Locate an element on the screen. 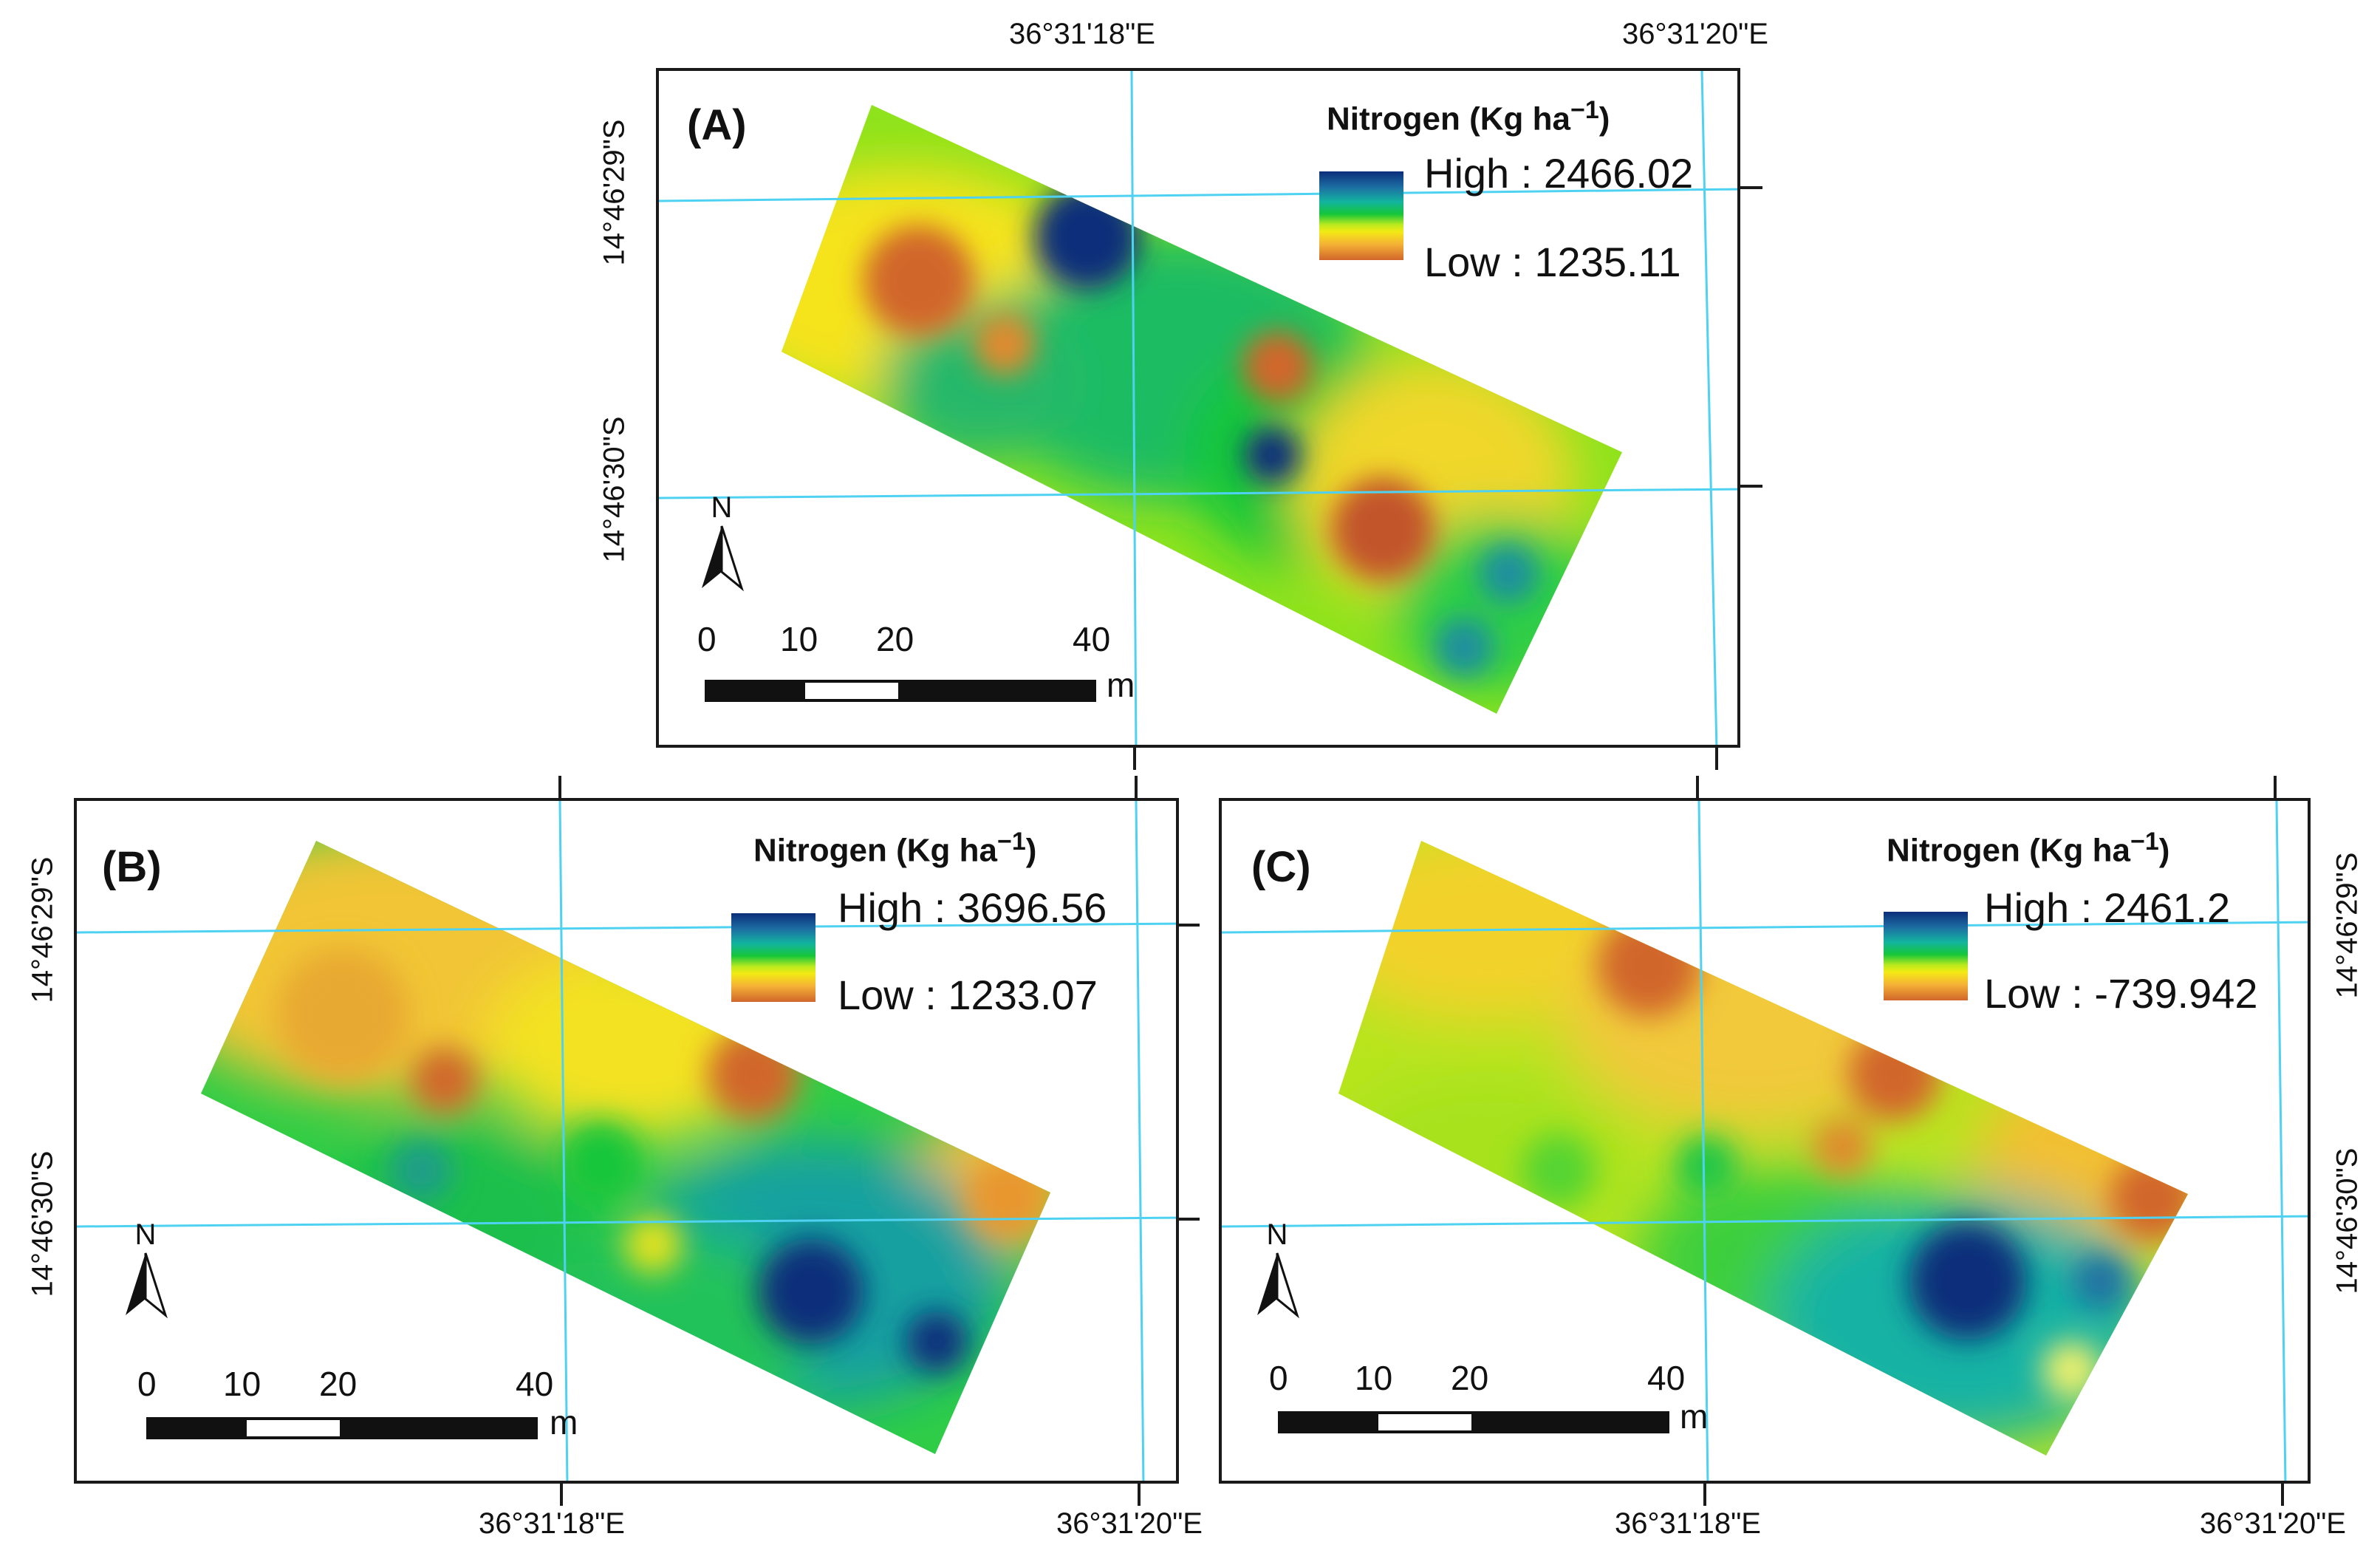 The width and height of the screenshot is (2380, 1559). legend-high-b: High : 3696.56 is located at coordinates (972, 907).